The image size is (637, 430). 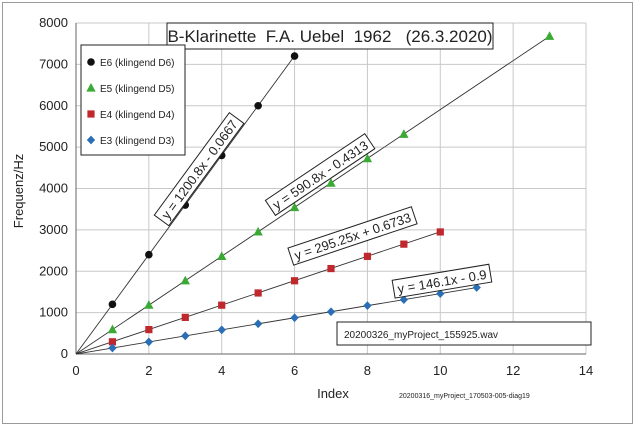 I want to click on x-tick-label: 4, so click(x=221, y=370).